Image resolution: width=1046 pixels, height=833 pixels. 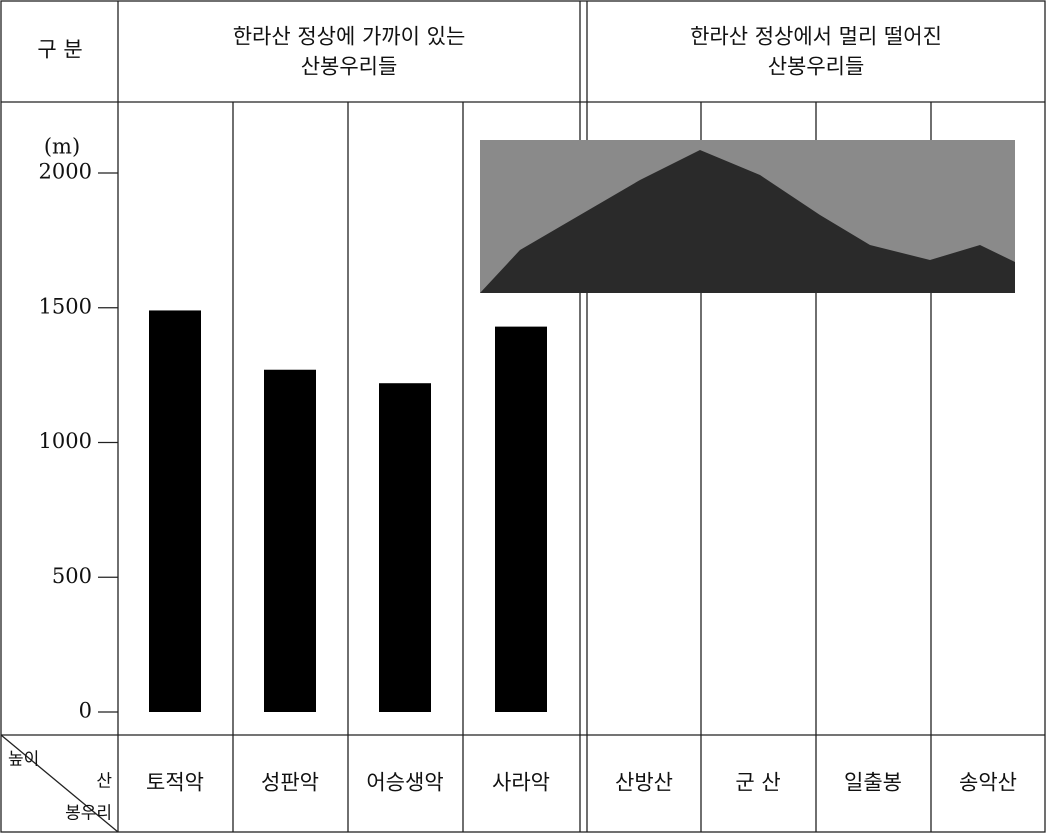 What do you see at coordinates (175, 783) in the screenshot?
I see `x-tick-label: 토적악` at bounding box center [175, 783].